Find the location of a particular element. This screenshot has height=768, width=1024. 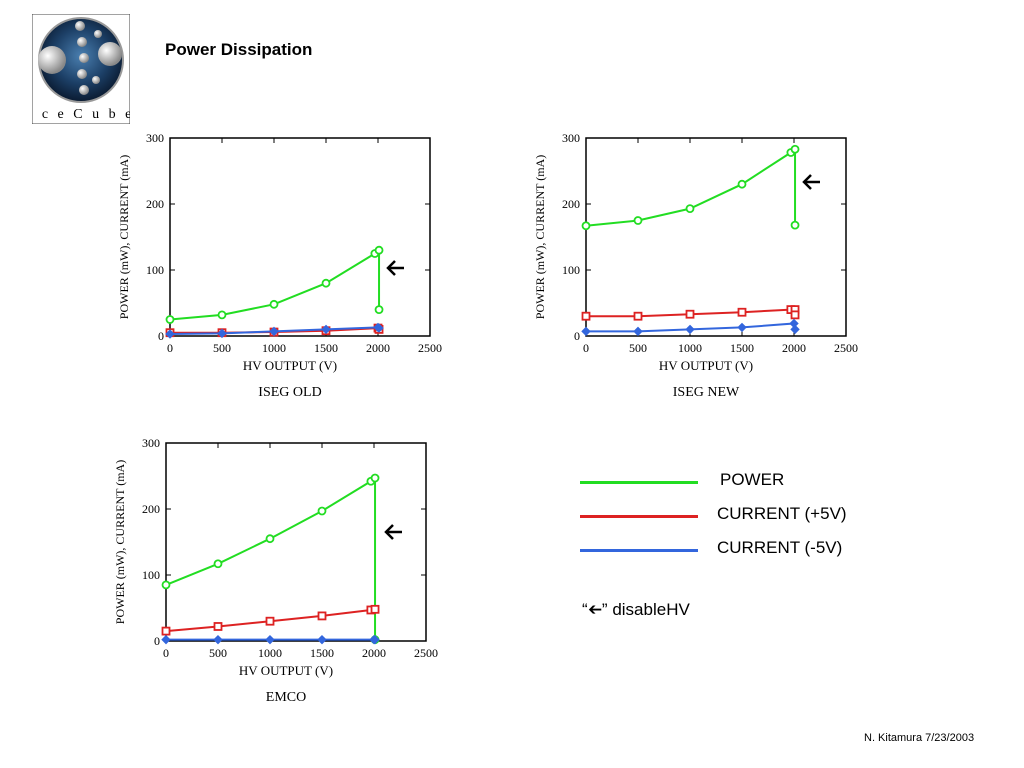

page-title: Power Dissipation is located at coordinates (239, 49).